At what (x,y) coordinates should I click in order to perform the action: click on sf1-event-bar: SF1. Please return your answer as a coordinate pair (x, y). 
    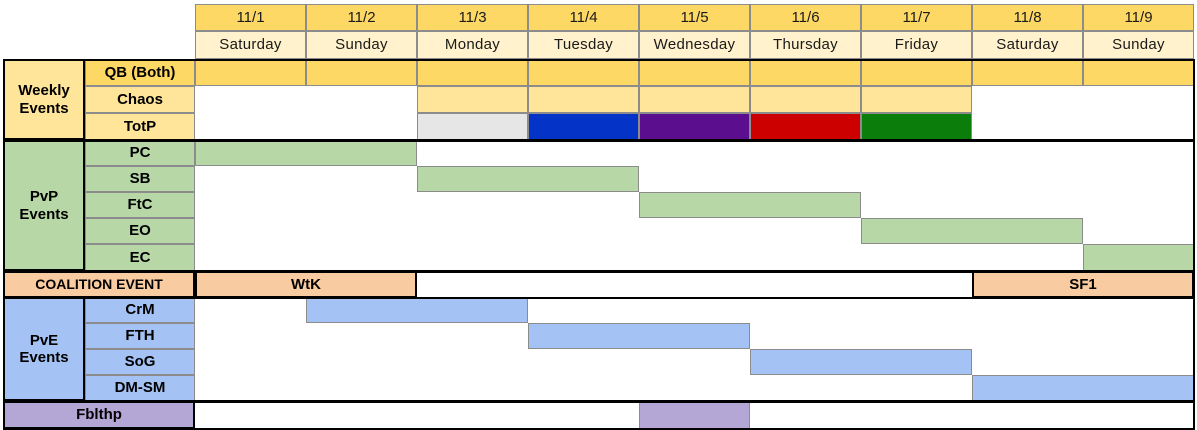
    Looking at the image, I should click on (1083, 284).